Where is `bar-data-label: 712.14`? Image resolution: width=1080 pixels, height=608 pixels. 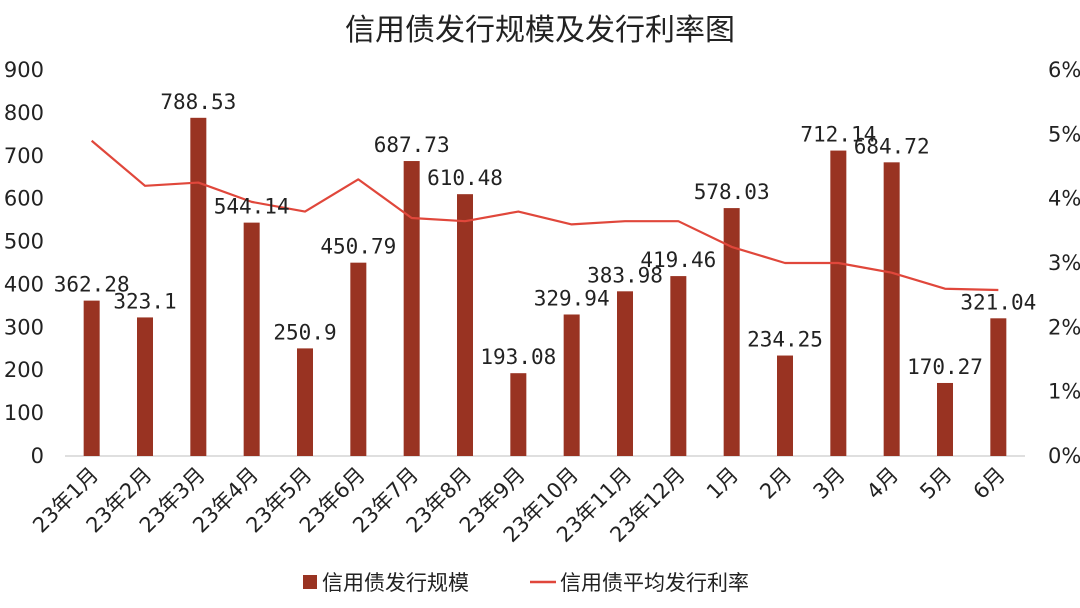 bar-data-label: 712.14 is located at coordinates (838, 135).